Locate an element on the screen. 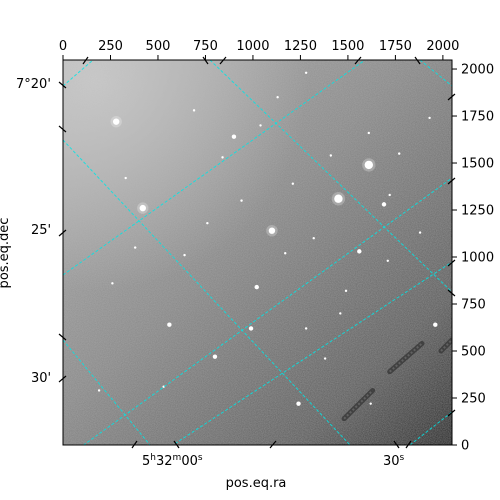 Image resolution: width=500 pixels, height=500 pixels. y-tick-label: 2000 is located at coordinates (477, 70).